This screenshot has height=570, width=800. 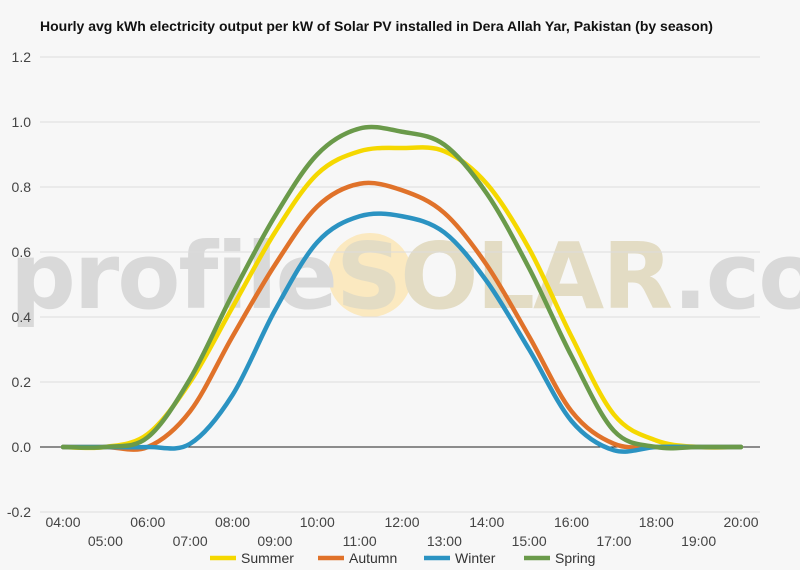 I want to click on legend-label: Autumn, so click(x=373, y=558).